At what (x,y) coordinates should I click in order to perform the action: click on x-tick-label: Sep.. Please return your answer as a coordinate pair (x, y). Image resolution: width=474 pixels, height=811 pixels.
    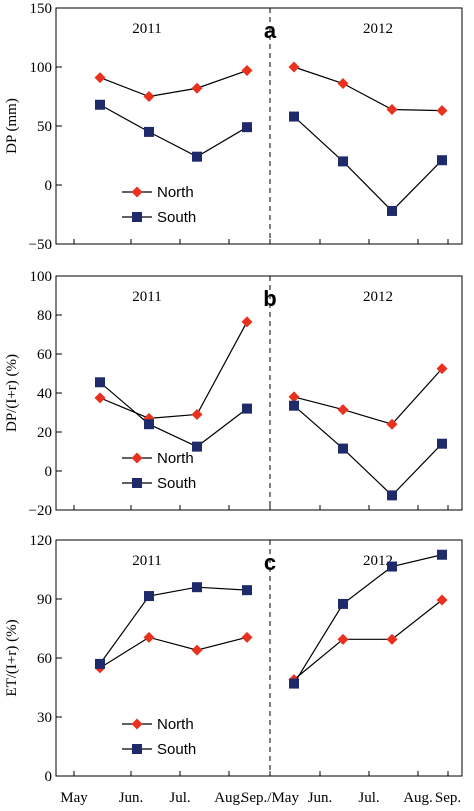
    Looking at the image, I should click on (448, 798).